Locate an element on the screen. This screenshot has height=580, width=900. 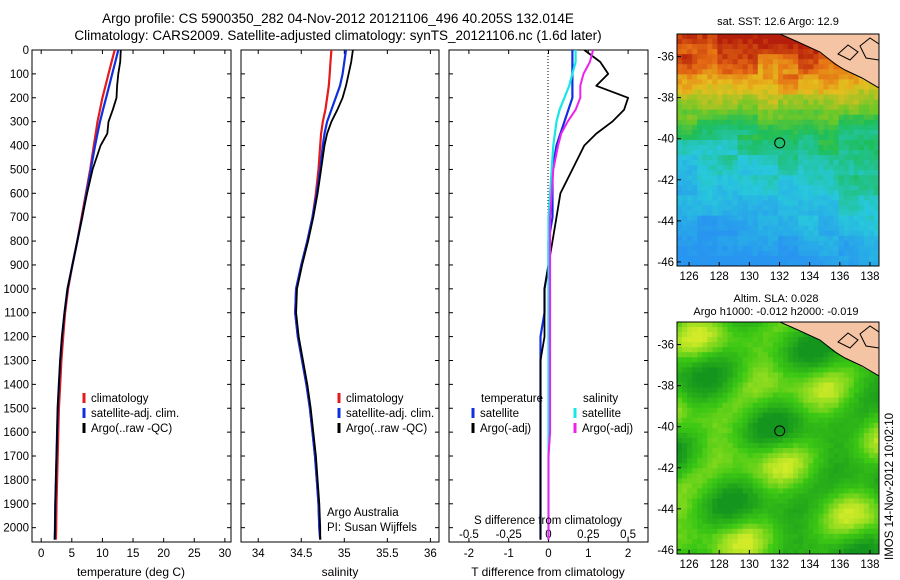
legend-label: climatology is located at coordinates (375, 399).